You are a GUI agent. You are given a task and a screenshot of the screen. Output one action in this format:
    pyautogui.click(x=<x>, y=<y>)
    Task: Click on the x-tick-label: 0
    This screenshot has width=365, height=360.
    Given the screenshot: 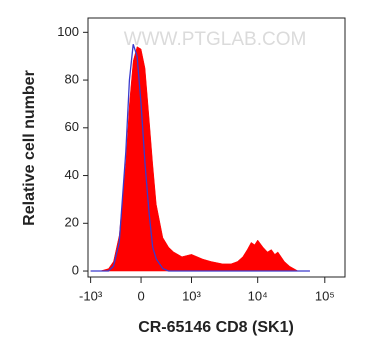 What is the action you would take?
    pyautogui.click(x=140, y=295)
    